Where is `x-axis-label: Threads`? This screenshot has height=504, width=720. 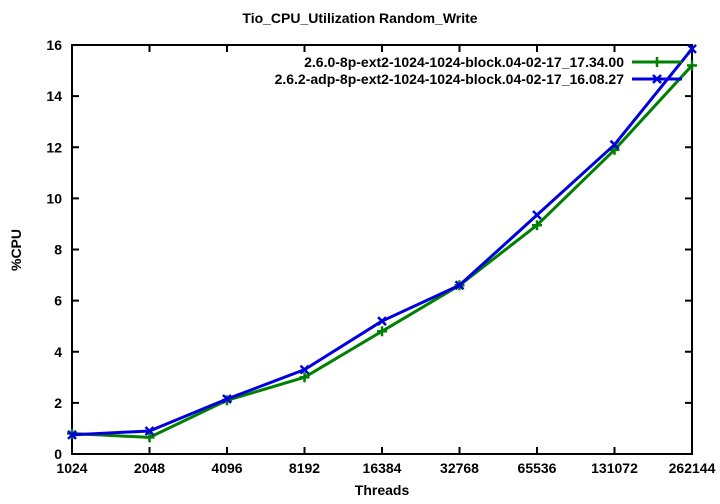 x-axis-label: Threads is located at coordinates (382, 490).